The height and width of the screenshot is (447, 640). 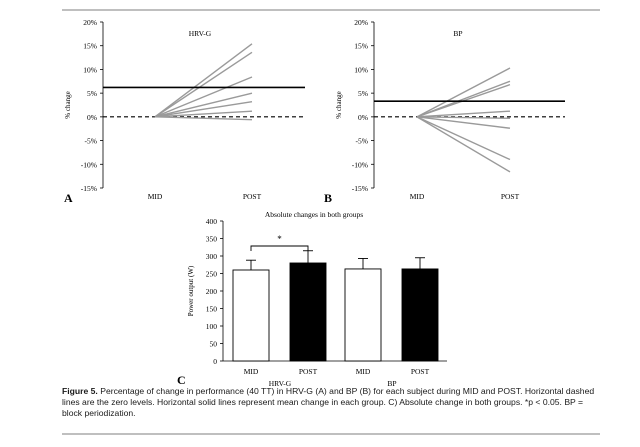 What do you see at coordinates (361, 22) in the screenshot?
I see `panel-b-y-tick-label: 20%` at bounding box center [361, 22].